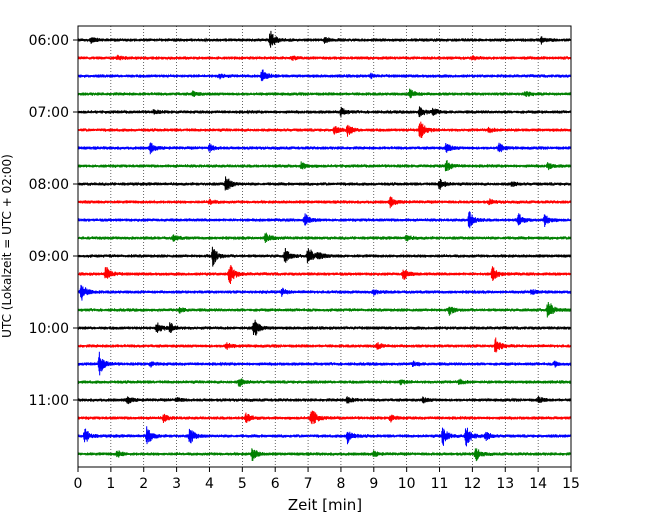 Image resolution: width=650 pixels, height=520 pixels. I want to click on x-tick-label: 8, so click(340, 484).